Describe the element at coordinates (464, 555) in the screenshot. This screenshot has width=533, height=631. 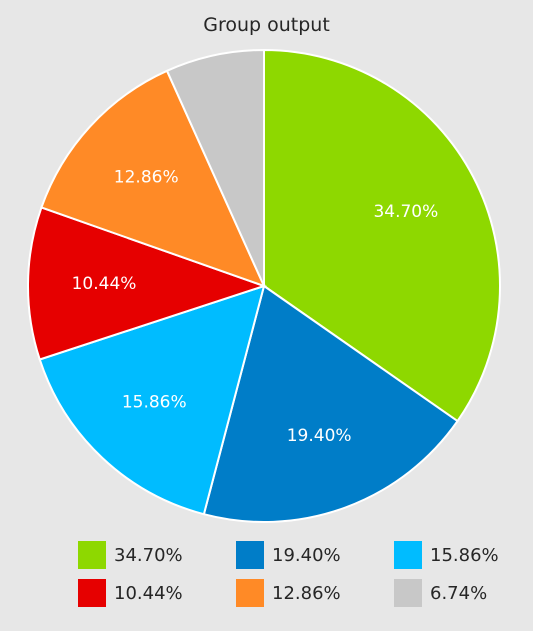
I see `legend-label: 15.86%` at that location.